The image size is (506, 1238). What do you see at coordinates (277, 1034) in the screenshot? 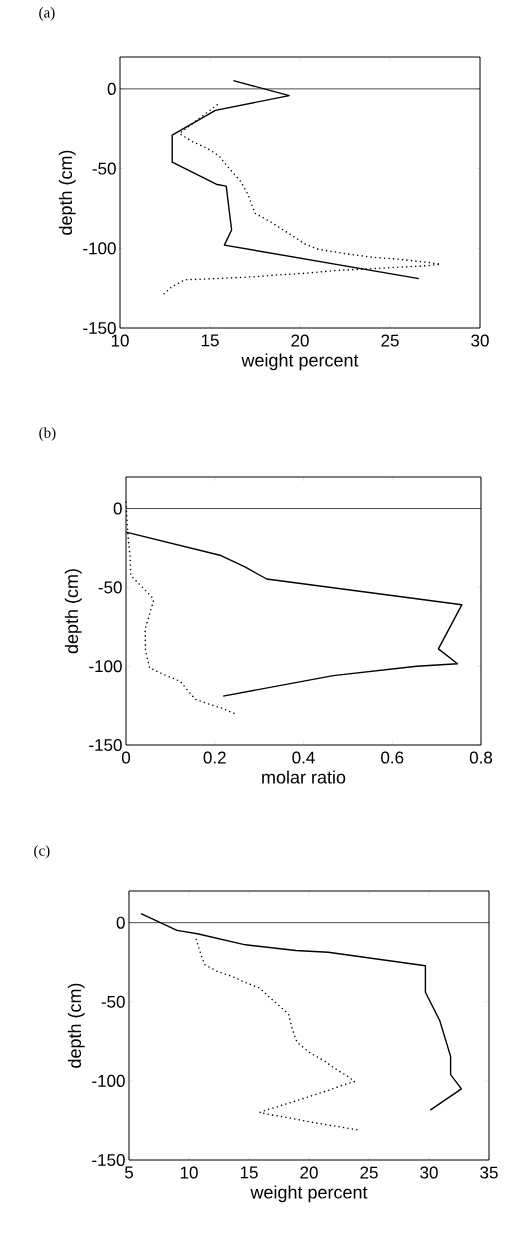
I see `line-series` at bounding box center [277, 1034].